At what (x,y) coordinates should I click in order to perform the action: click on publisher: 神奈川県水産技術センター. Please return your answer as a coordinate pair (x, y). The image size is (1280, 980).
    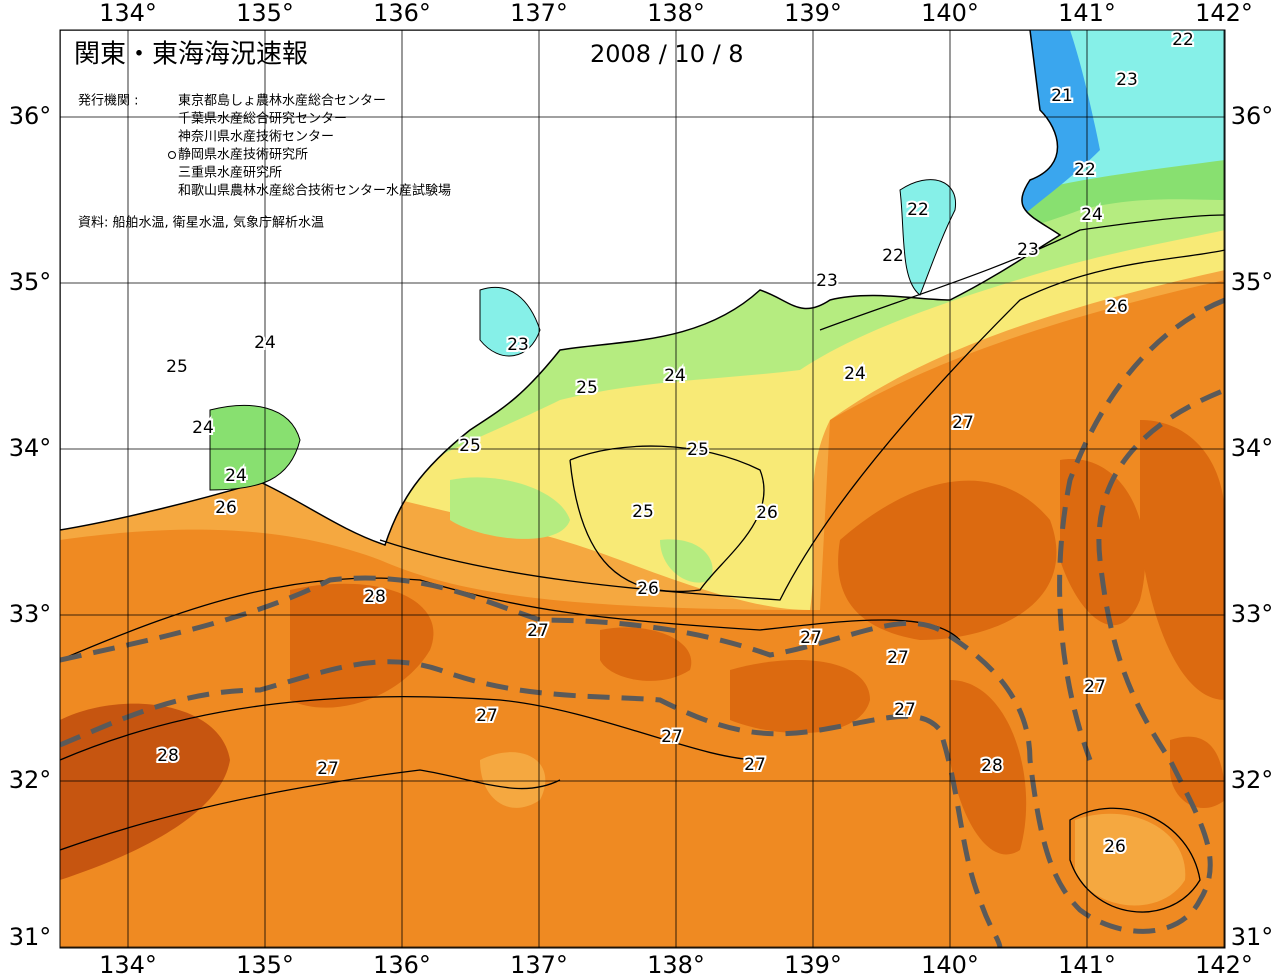
    Looking at the image, I should click on (256, 137).